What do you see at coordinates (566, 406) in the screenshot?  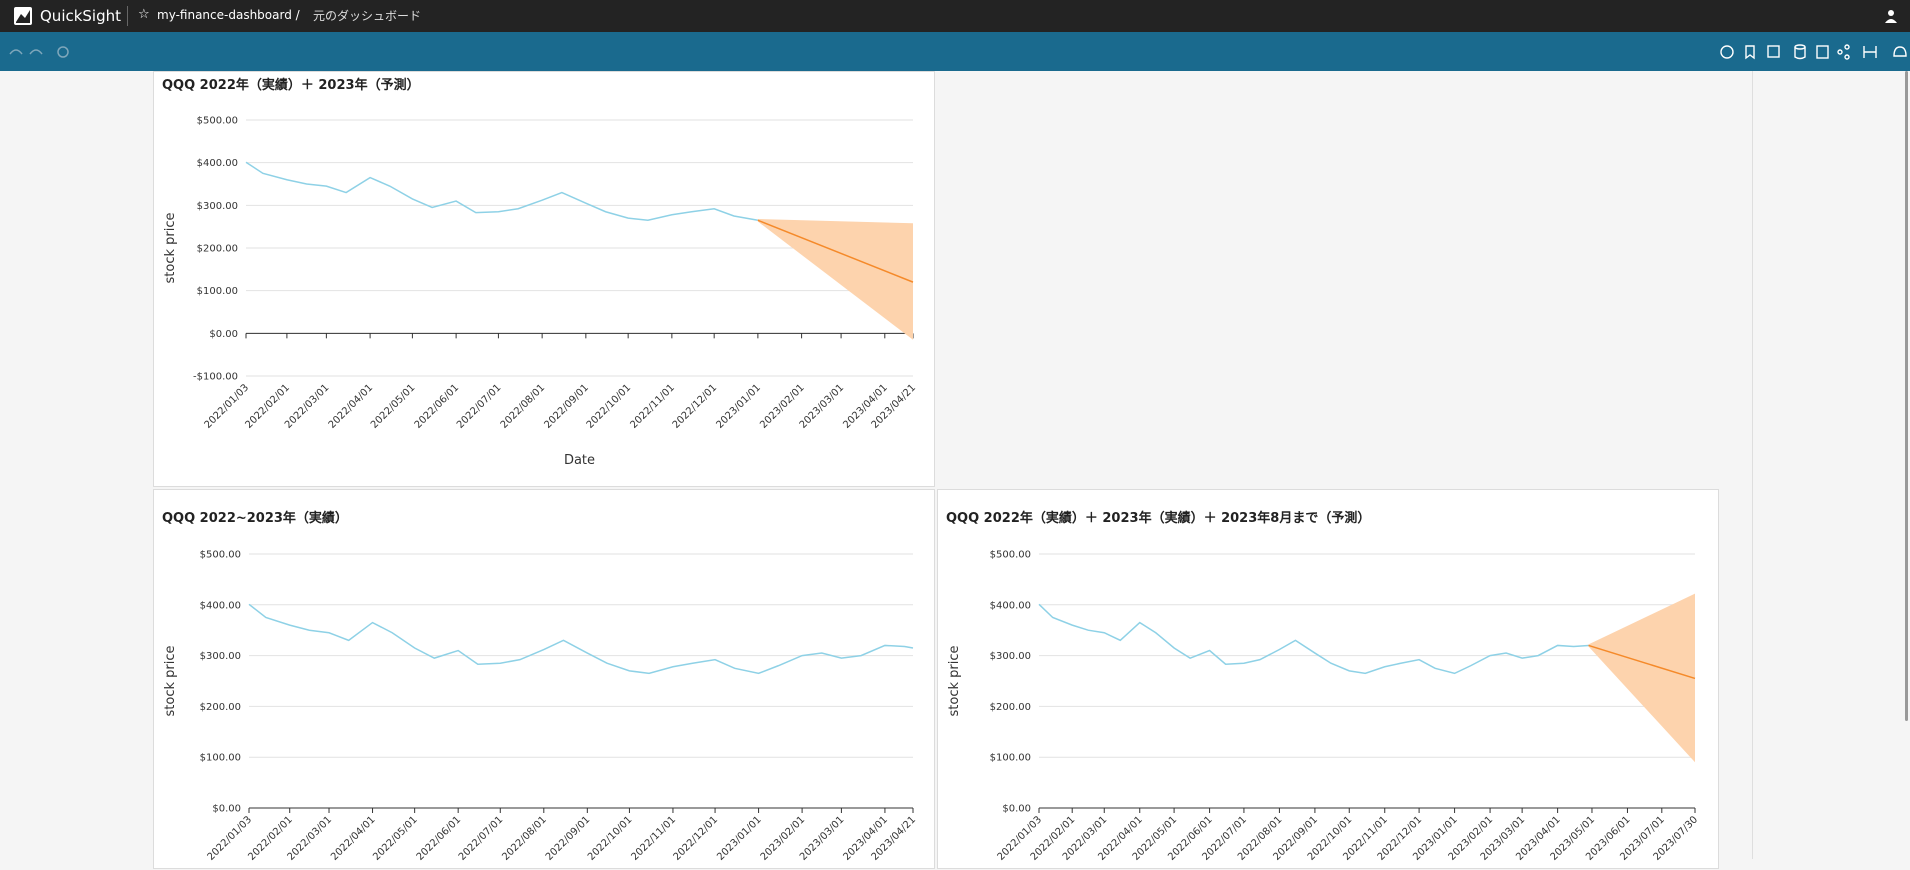 I see `x-tick-label: 2022/09/01` at bounding box center [566, 406].